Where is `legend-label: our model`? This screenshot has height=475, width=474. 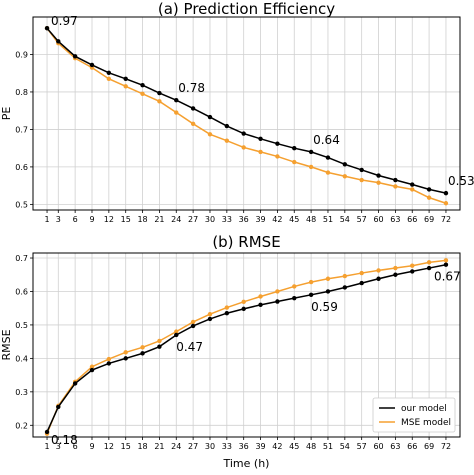
legend-label: our model is located at coordinates (424, 409).